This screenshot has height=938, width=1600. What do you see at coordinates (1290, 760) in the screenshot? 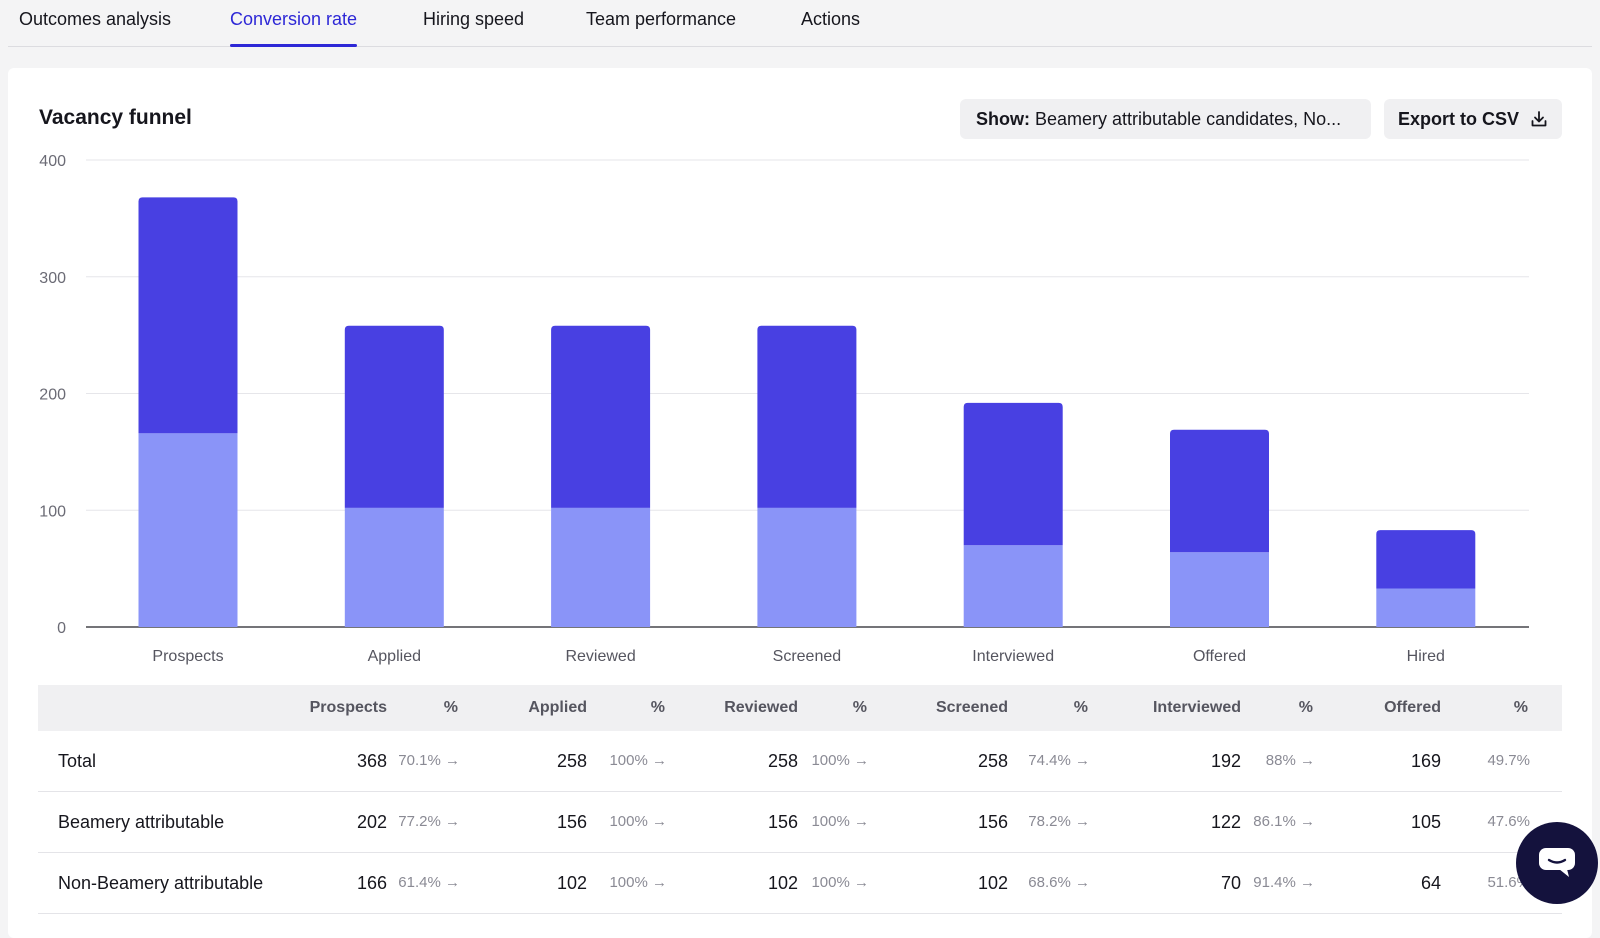
I see `conversion-percent-cell: 88% →` at bounding box center [1290, 760].